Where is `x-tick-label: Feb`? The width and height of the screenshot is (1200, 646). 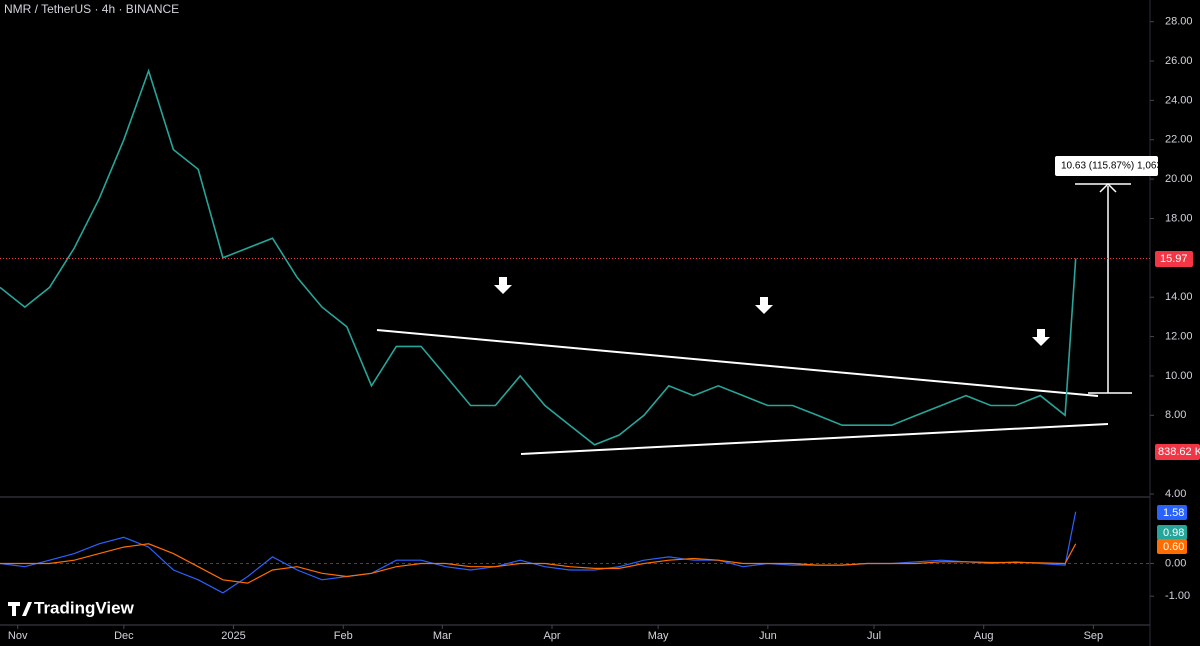
x-tick-label: Feb is located at coordinates (343, 636).